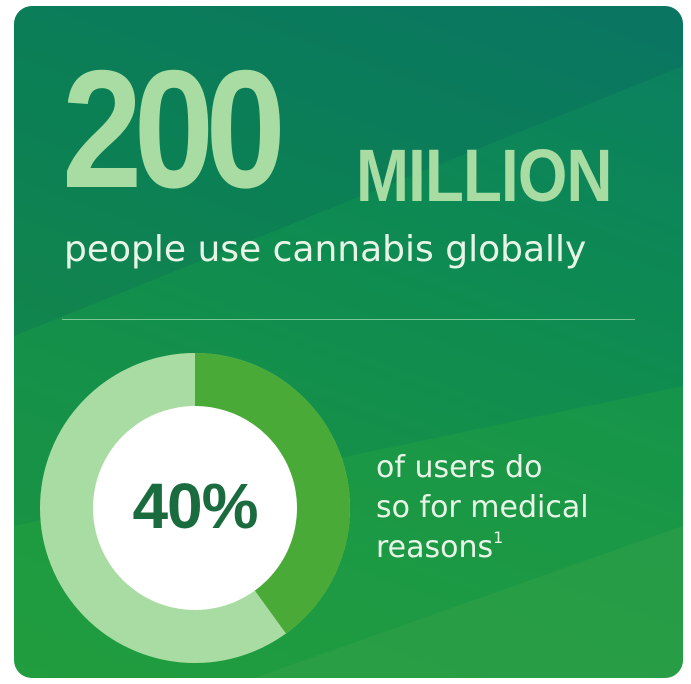 The image size is (691, 684). What do you see at coordinates (325, 249) in the screenshot?
I see `headline-subtitle: people use cannabis globally` at bounding box center [325, 249].